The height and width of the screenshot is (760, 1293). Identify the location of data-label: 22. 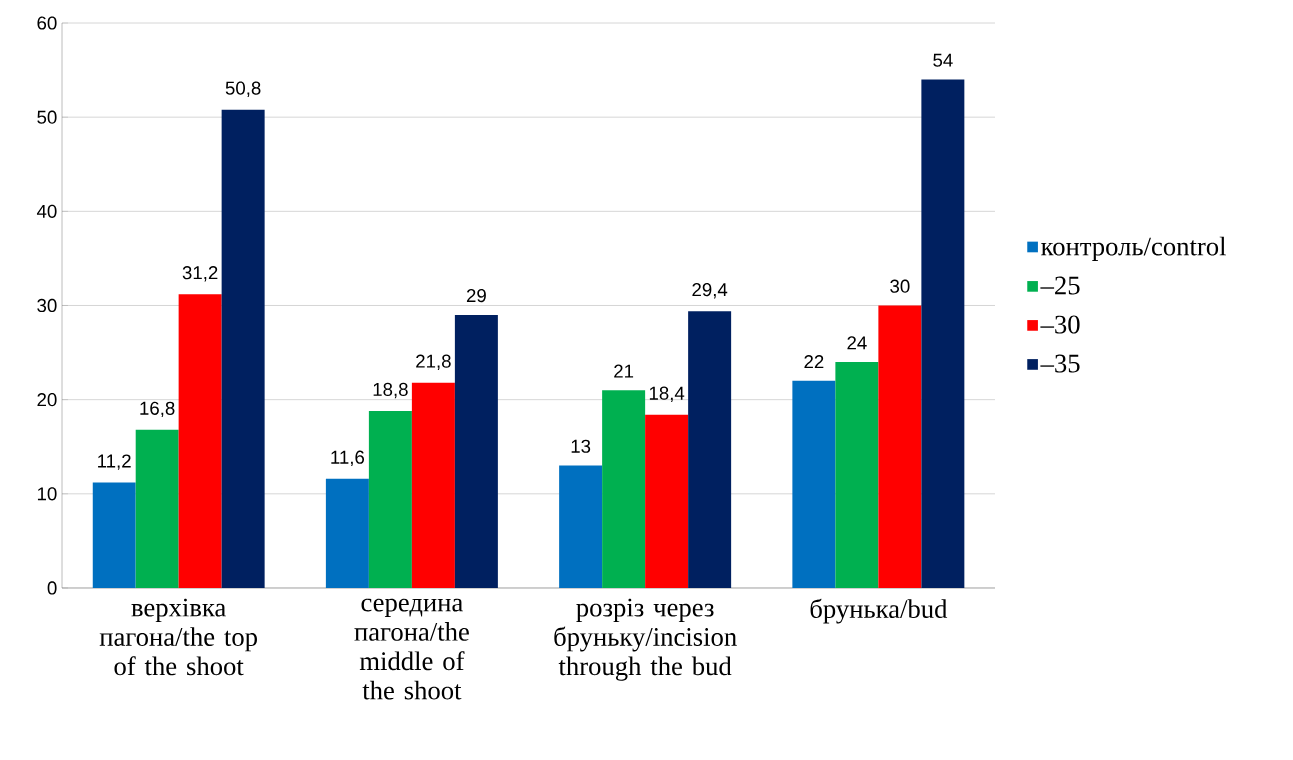
(814, 362).